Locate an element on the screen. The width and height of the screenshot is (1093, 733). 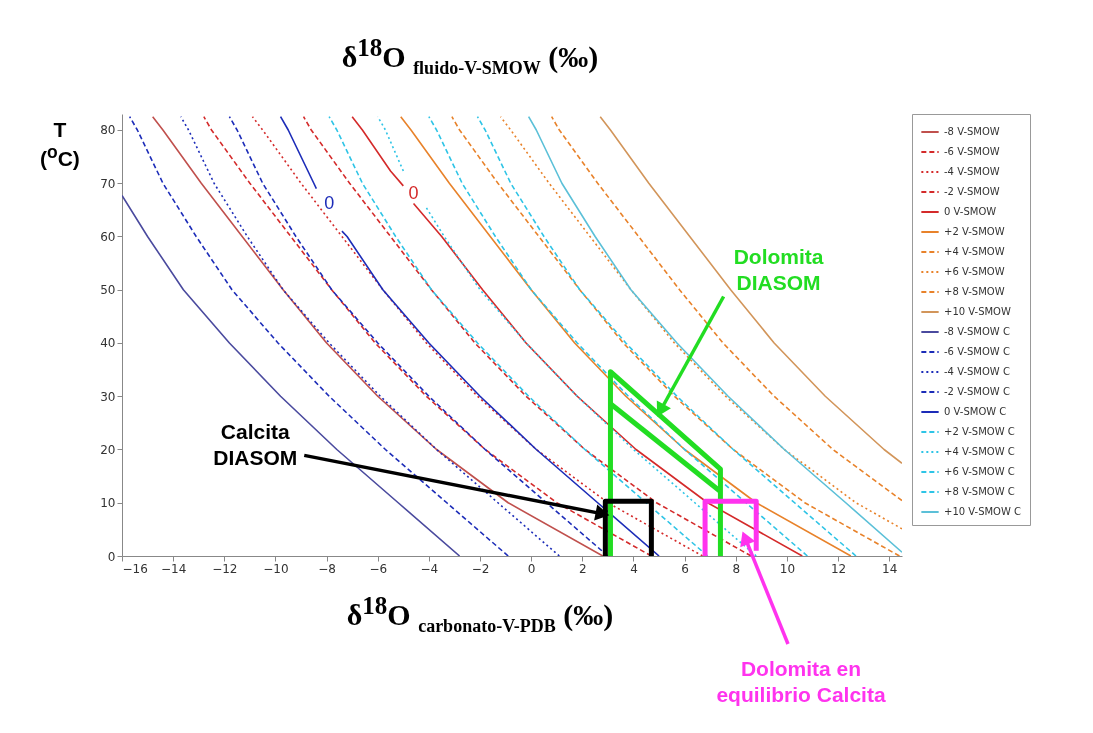
legend-label: +4 V-SMOW is located at coordinates (974, 251).